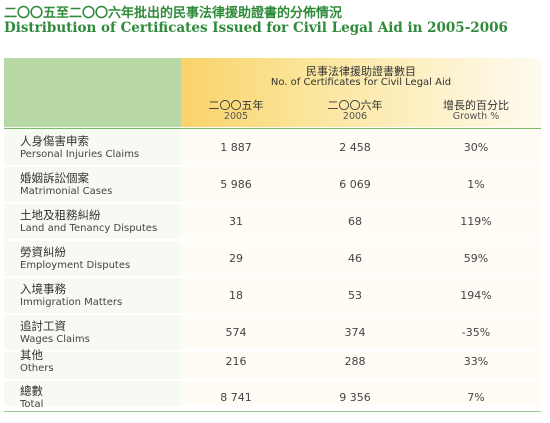  Describe the element at coordinates (43, 326) in the screenshot. I see `row-label-chinese: 追討工資` at that location.